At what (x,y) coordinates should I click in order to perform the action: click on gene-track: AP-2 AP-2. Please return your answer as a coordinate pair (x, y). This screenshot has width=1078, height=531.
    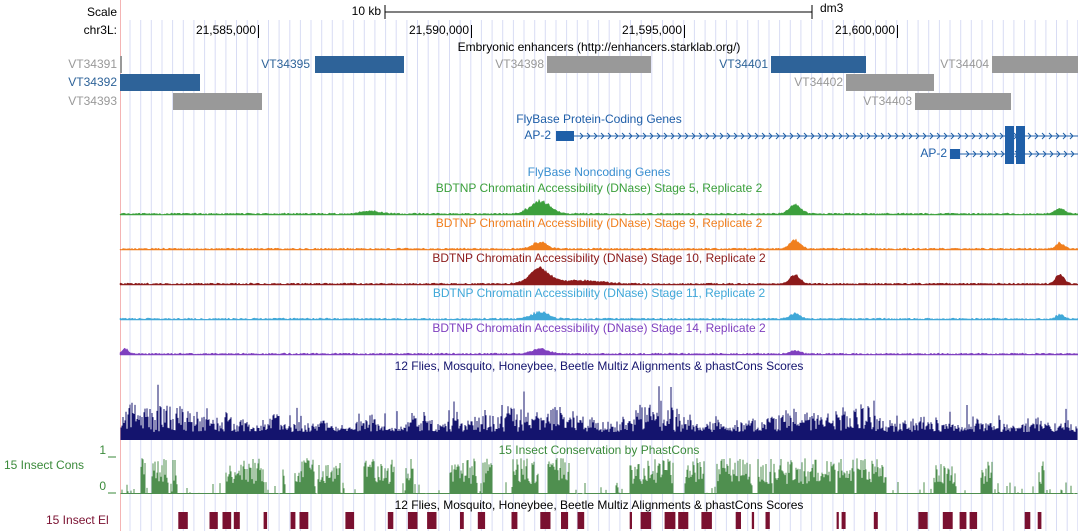
    Looking at the image, I should click on (801, 145).